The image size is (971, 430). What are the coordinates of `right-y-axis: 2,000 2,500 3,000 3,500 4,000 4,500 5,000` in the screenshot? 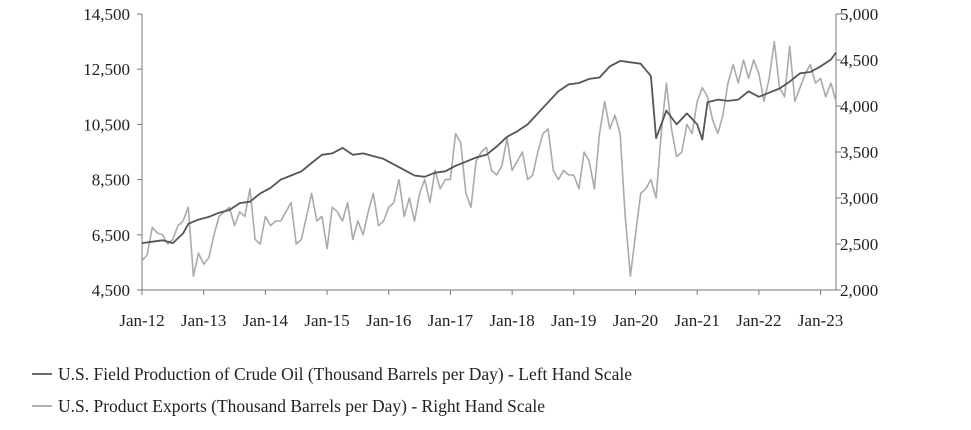 It's located at (856, 152).